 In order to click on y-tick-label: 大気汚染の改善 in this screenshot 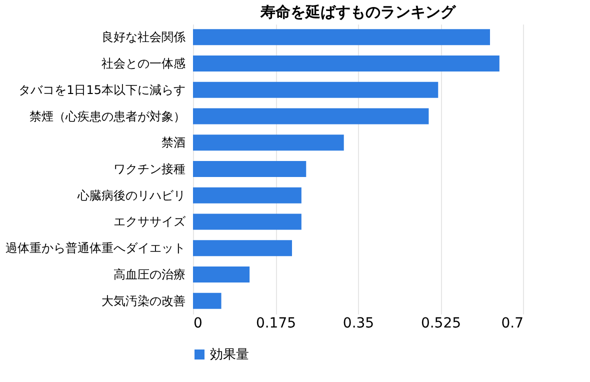, I will do `click(144, 301)`.